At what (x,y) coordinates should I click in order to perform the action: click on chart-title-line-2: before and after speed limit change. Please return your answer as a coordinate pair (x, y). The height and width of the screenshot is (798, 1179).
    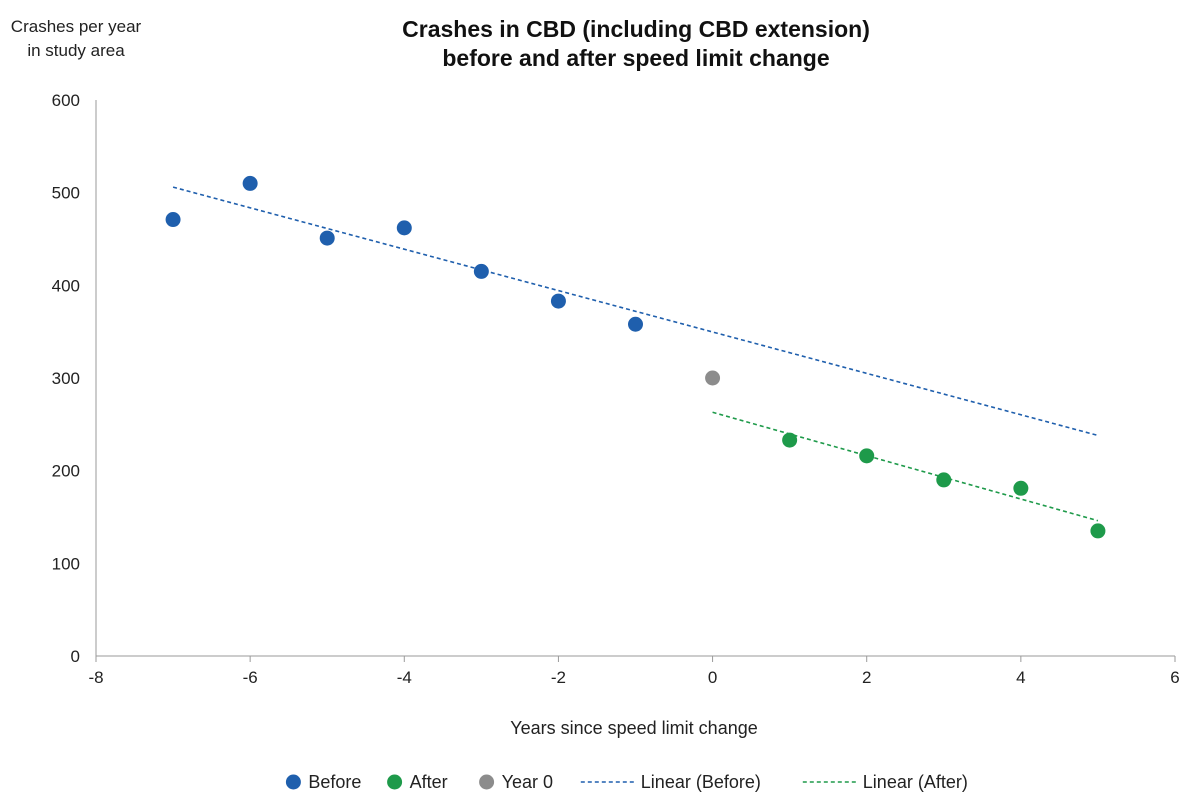
    Looking at the image, I should click on (635, 58).